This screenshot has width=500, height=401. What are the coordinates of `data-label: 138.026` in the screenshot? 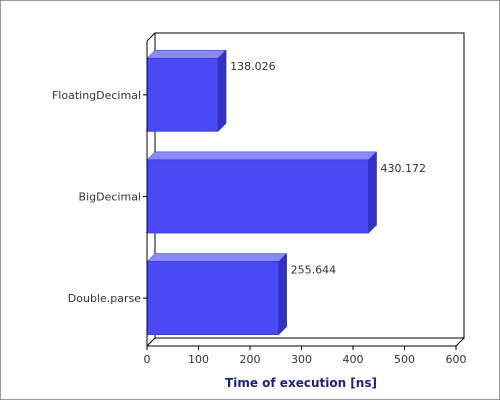 It's located at (252, 66).